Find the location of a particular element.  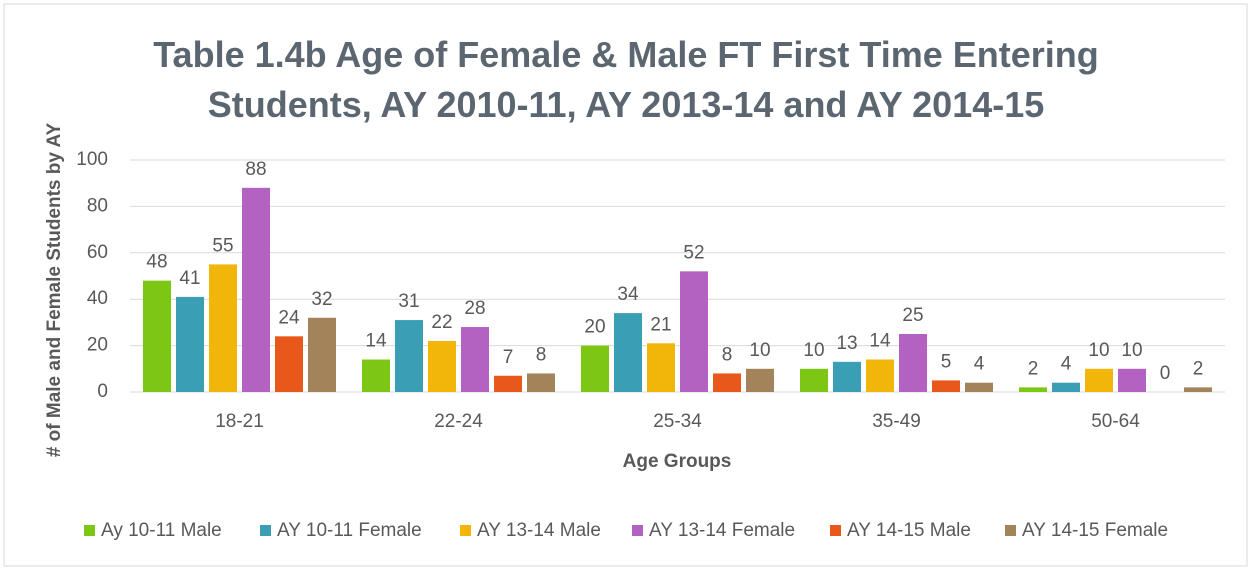

legend-label: AY 14-15 Male is located at coordinates (909, 530).